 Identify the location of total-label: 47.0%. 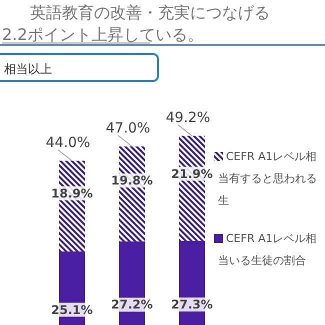
(128, 128).